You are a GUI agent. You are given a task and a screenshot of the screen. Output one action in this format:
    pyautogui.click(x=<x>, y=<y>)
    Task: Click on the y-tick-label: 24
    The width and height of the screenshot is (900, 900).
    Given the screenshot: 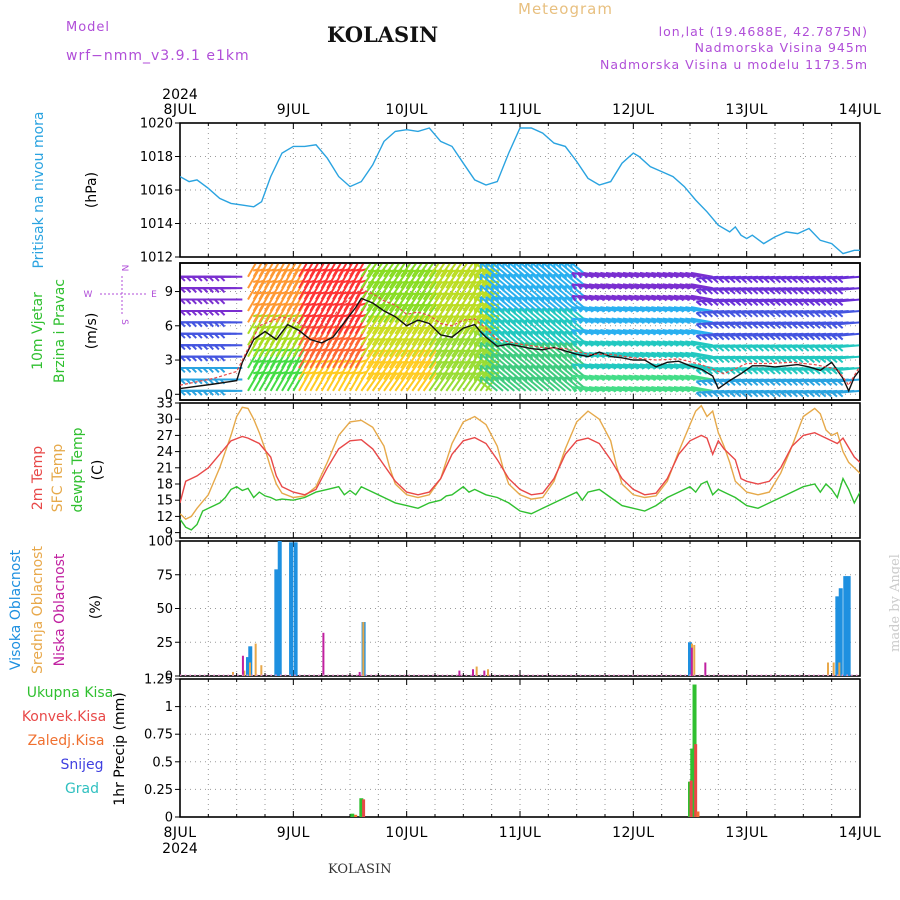 What is the action you would take?
    pyautogui.click(x=164, y=452)
    